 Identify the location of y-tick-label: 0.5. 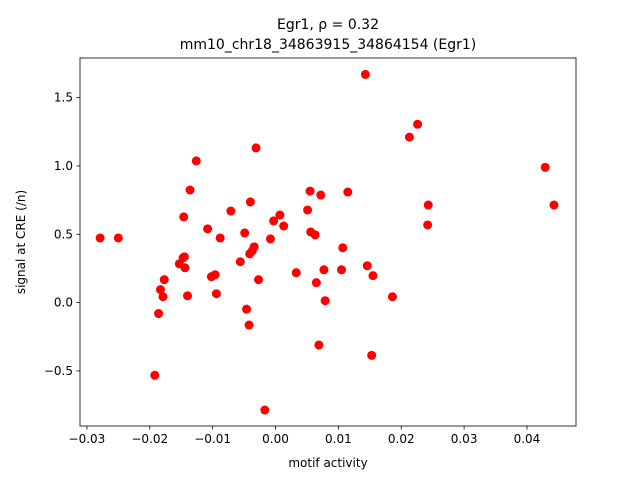
(63, 234).